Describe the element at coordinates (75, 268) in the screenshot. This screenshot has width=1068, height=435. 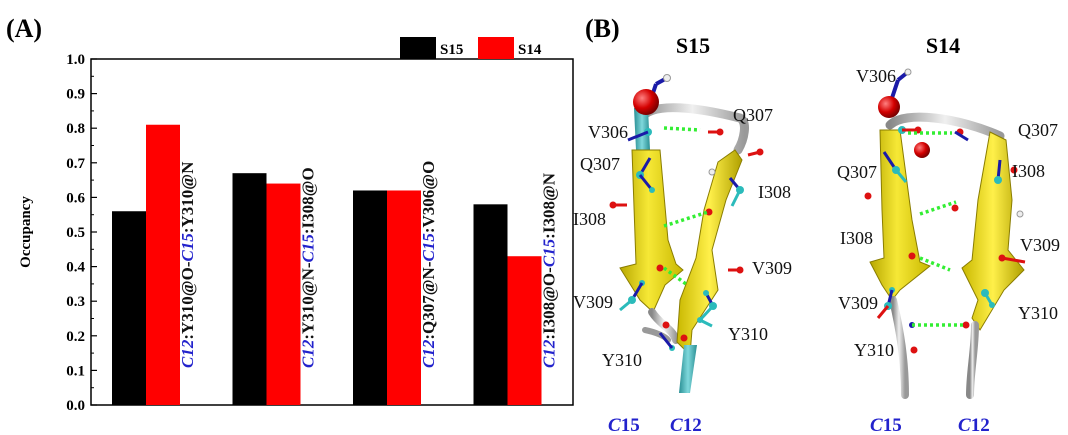
I see `y-tick-label: 0.4` at that location.